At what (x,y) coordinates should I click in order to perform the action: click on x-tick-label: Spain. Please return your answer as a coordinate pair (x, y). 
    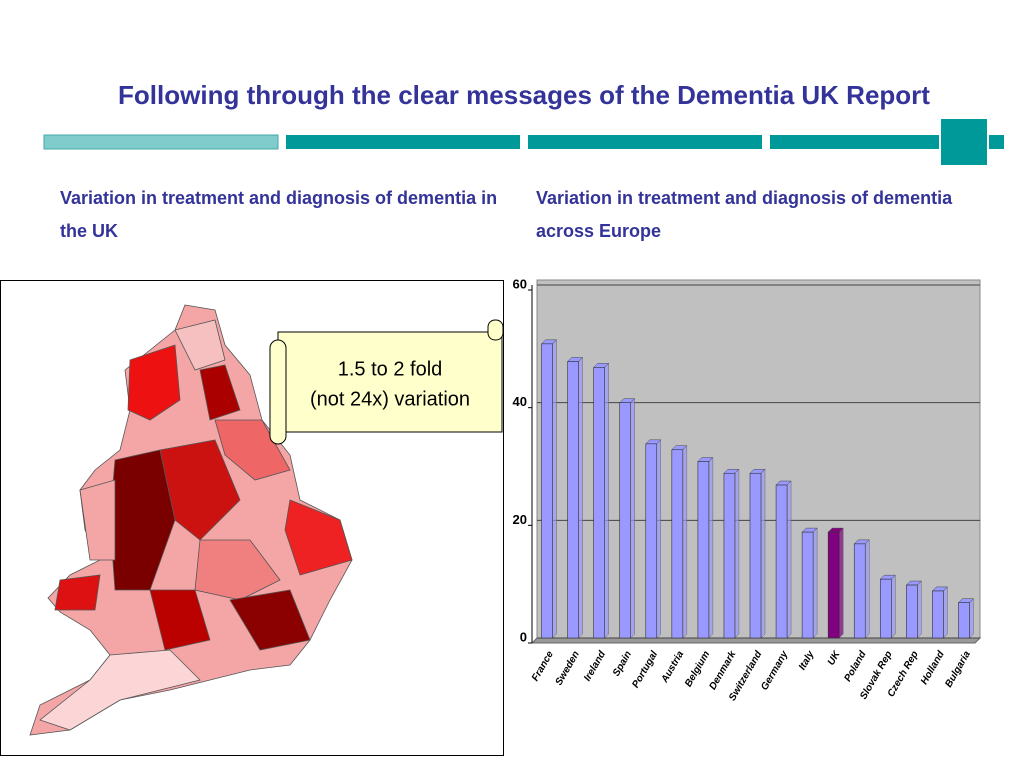
    Looking at the image, I should click on (622, 663).